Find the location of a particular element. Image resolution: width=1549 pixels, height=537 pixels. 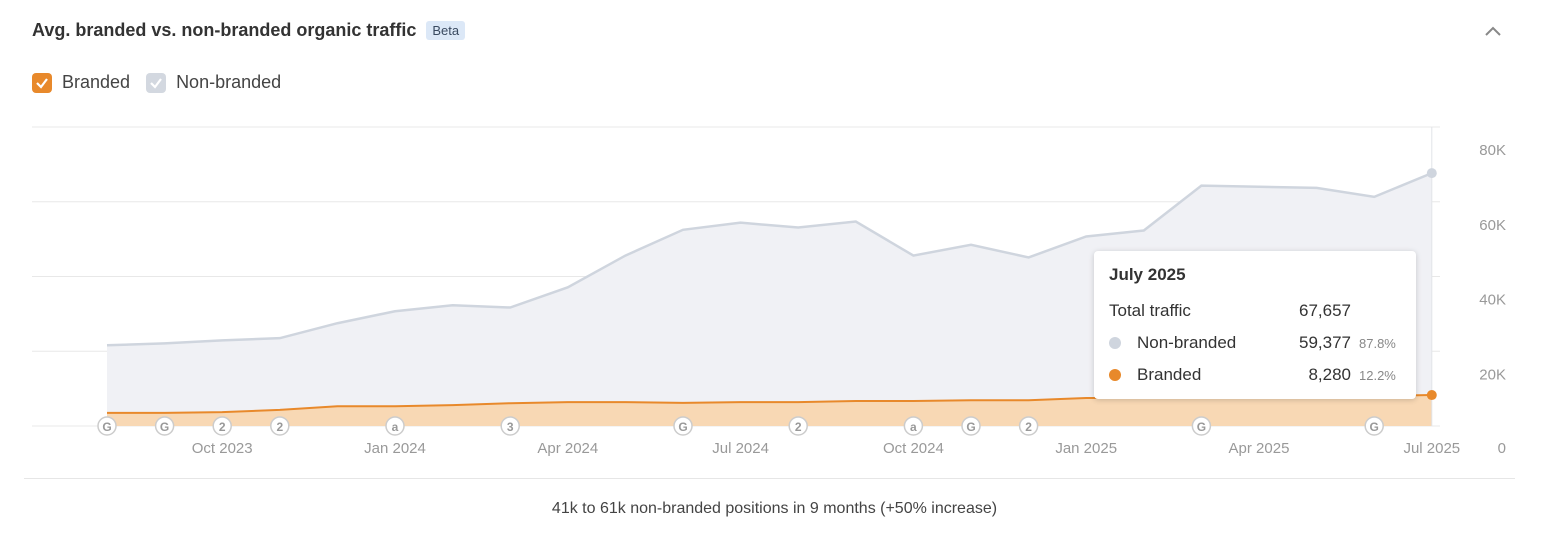

tooltip-title: July 2025 is located at coordinates (1147, 274).